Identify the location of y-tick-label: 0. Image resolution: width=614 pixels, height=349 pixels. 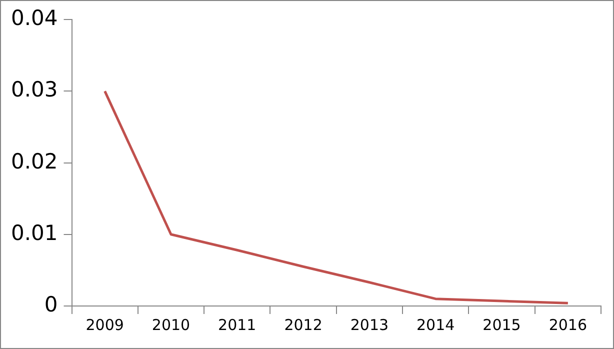
(51, 304).